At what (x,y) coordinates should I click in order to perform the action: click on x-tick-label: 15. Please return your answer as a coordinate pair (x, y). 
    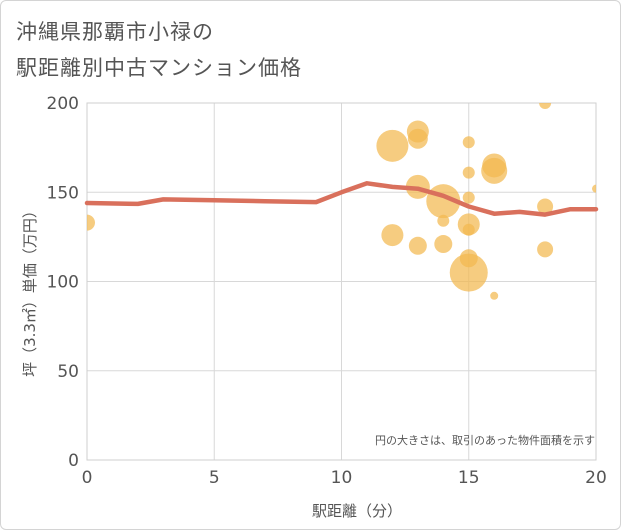
    Looking at the image, I should click on (469, 478).